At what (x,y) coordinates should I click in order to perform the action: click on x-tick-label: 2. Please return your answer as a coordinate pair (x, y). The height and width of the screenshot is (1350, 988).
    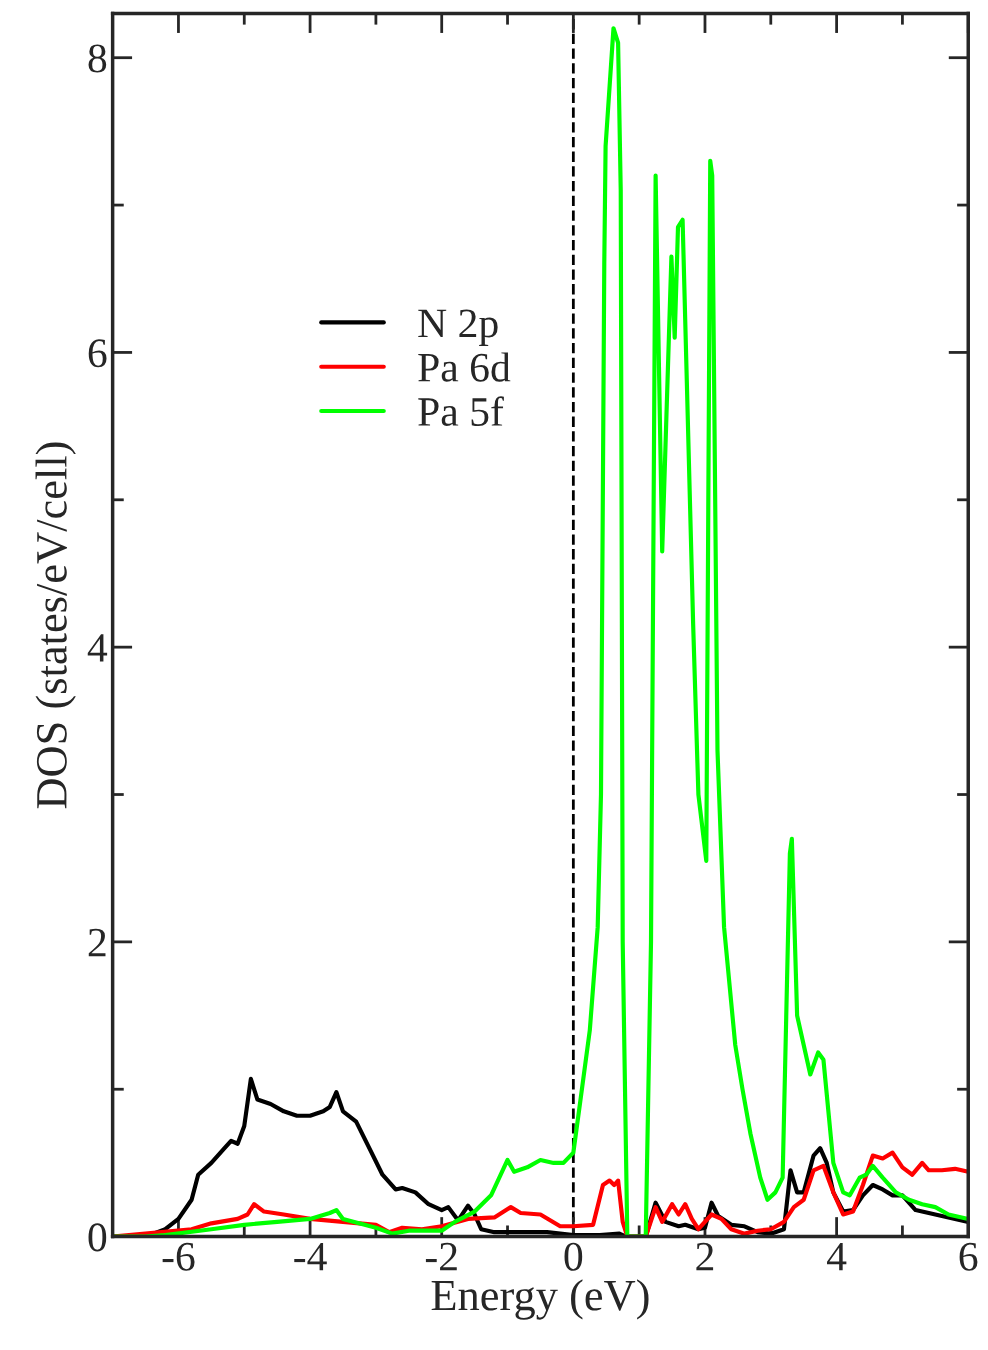
    Looking at the image, I should click on (705, 1256).